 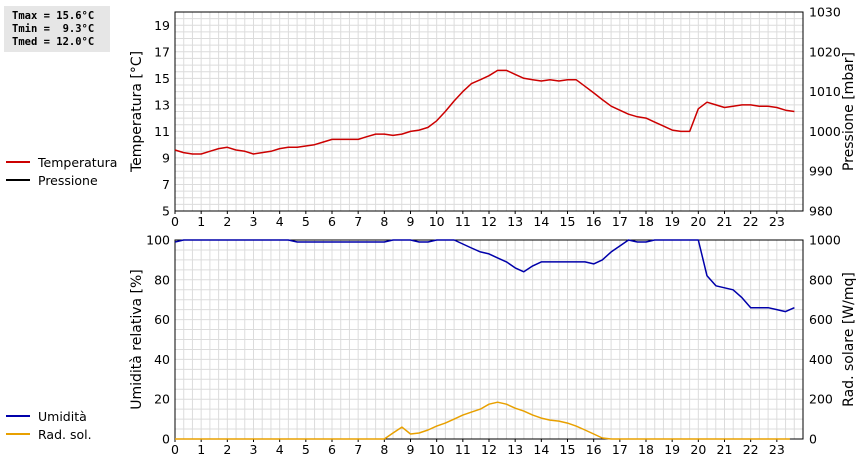 I want to click on top-x-tick-label: 9, so click(x=411, y=221).